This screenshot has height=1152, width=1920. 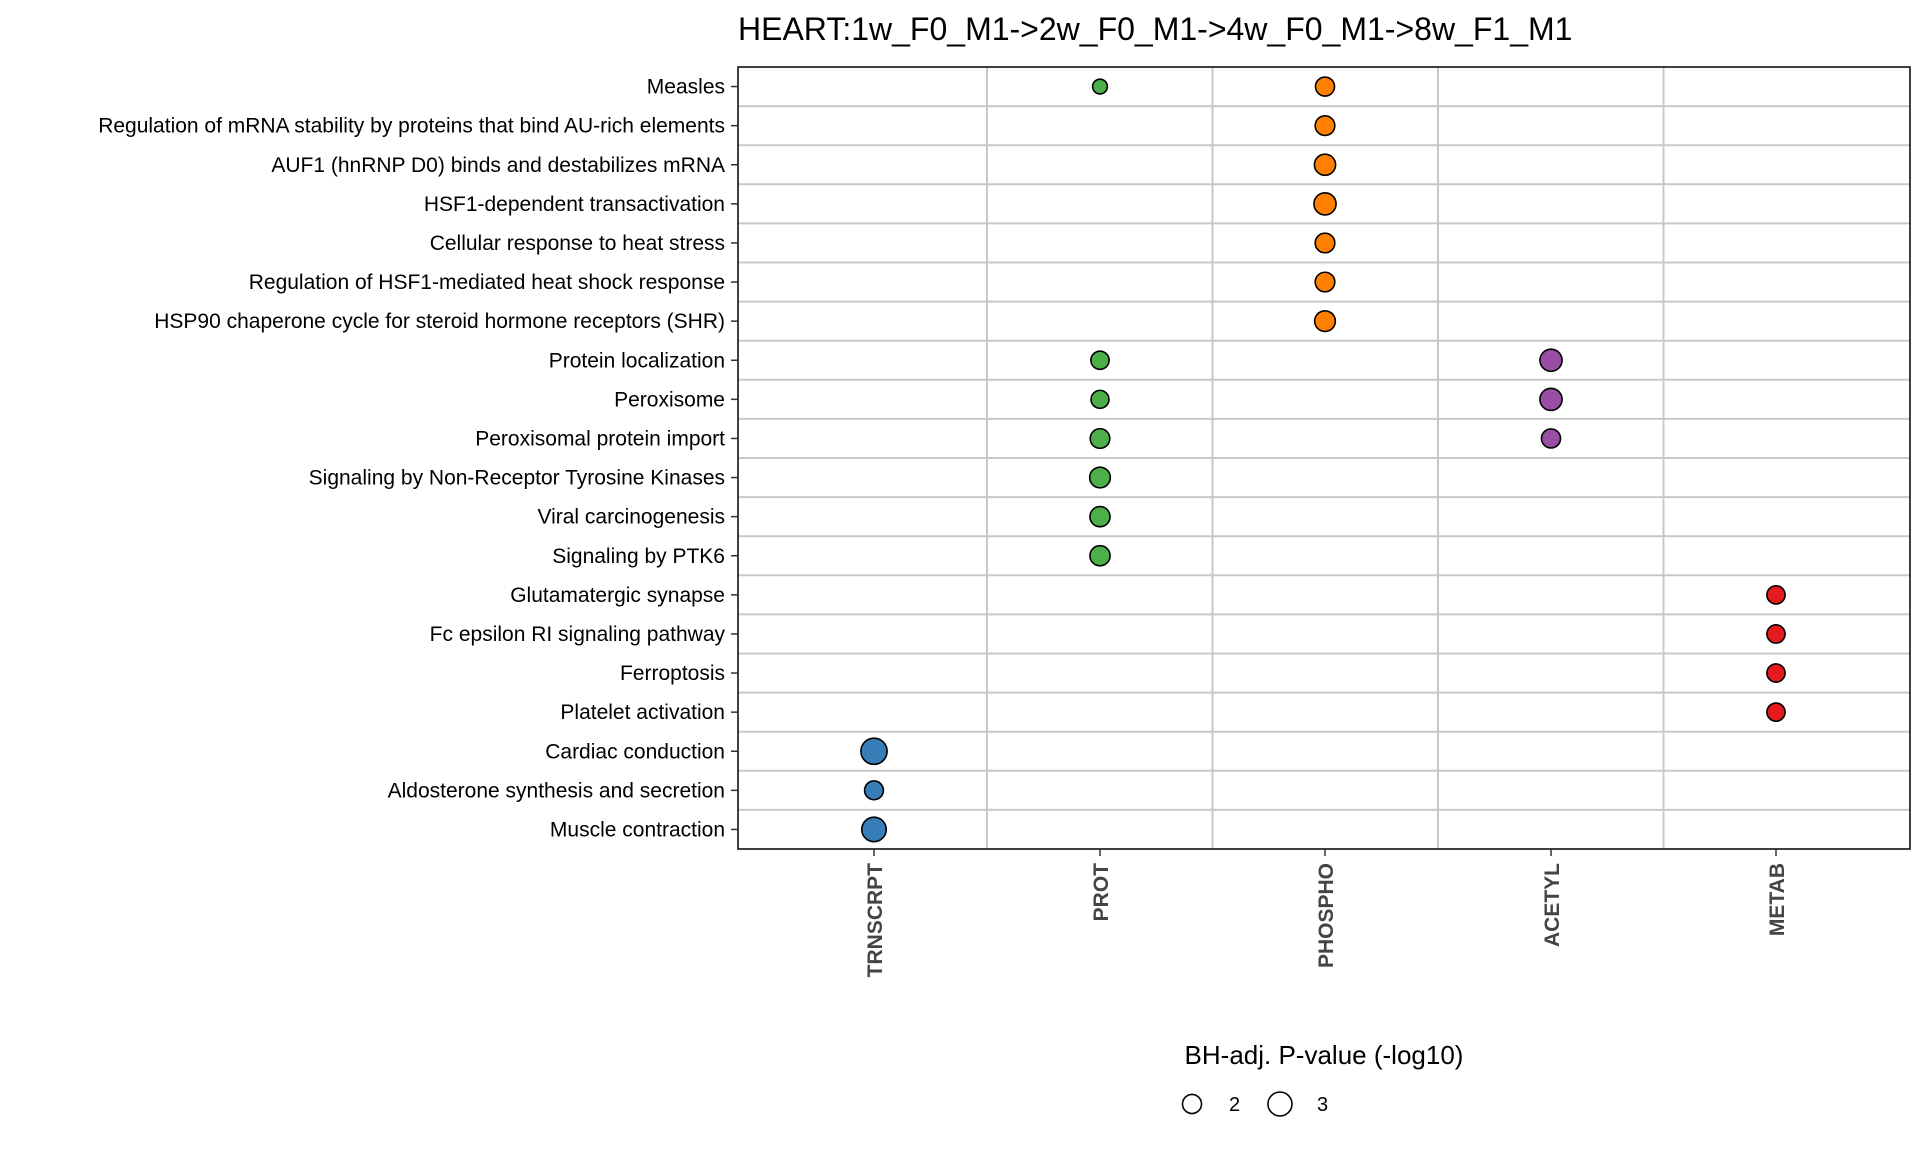 What do you see at coordinates (686, 87) in the screenshot?
I see `y-tick-label: Measles` at bounding box center [686, 87].